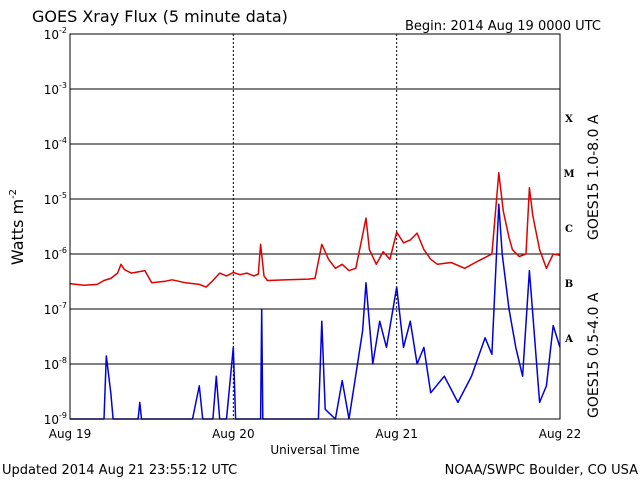 Image resolution: width=640 pixels, height=480 pixels. I want to click on y-tick-labels: 10⁻² 10⁻³ 10⁻⁴ 10⁻⁵ 10⁻⁶ 10⁻⁷ 10⁻⁸ 10⁻⁹, so click(55, 226).